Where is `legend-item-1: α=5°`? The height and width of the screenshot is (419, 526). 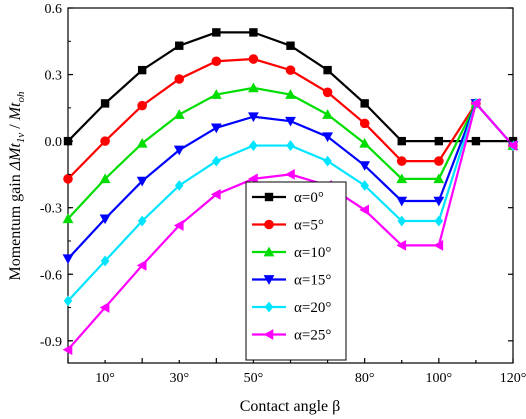
legend-item-1: α=5° is located at coordinates (288, 226).